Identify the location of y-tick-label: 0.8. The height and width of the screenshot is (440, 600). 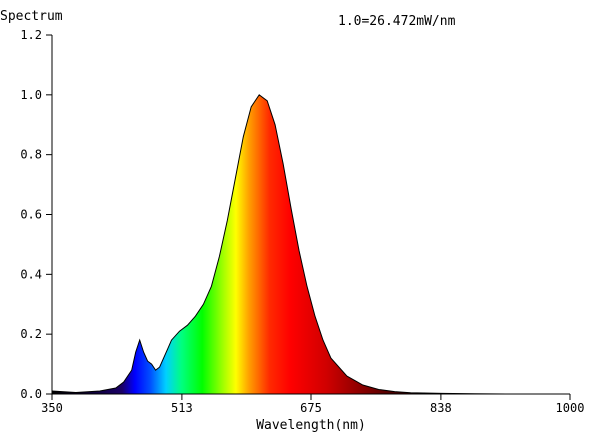
(31, 155).